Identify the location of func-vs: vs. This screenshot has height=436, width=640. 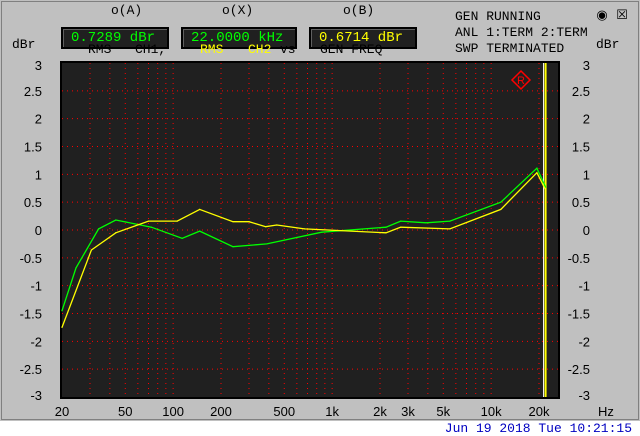
(288, 49).